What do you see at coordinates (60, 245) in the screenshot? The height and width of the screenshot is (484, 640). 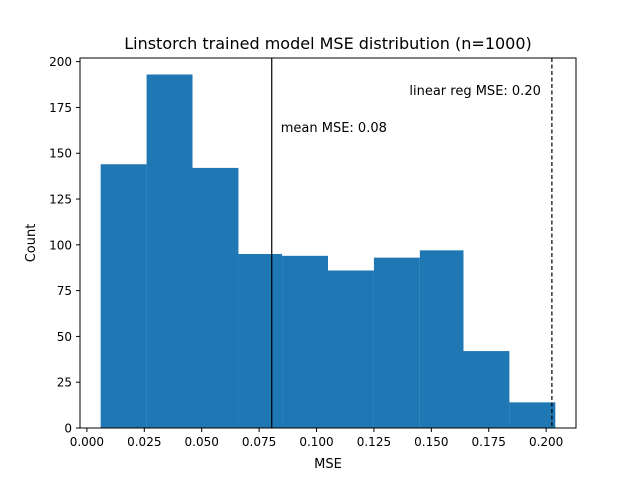 I see `y-tick-label: 100` at bounding box center [60, 245].